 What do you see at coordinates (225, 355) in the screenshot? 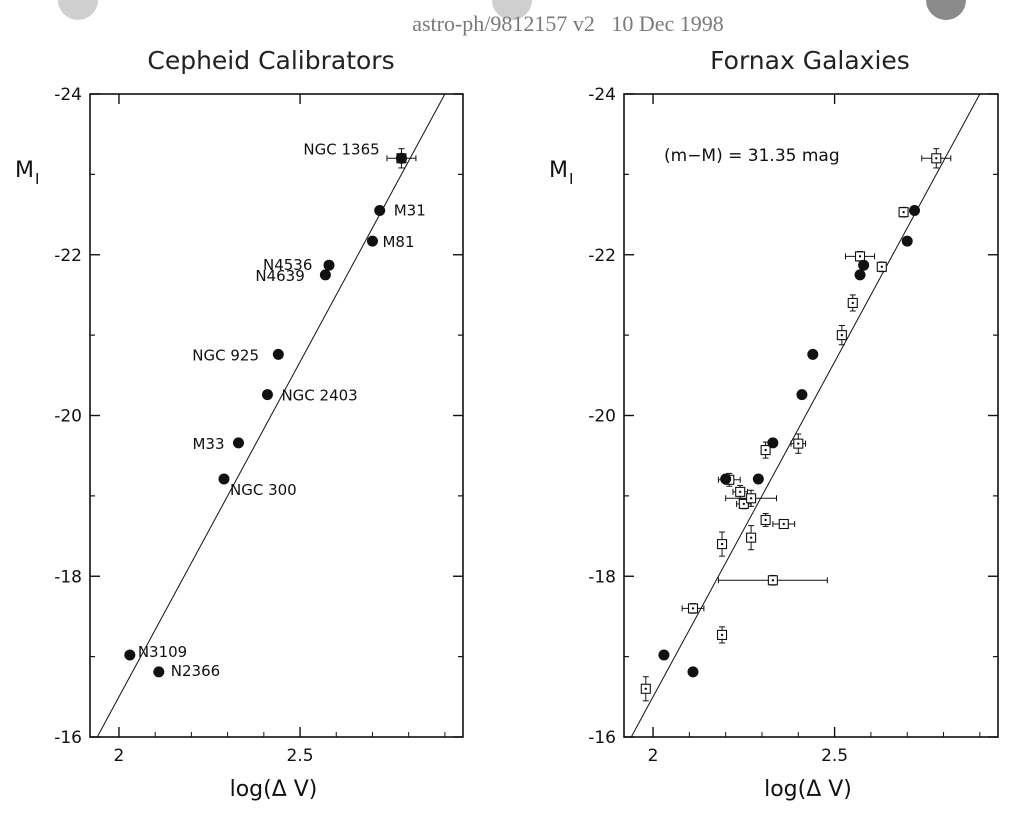
I see `point-label: NGC 925` at bounding box center [225, 355].